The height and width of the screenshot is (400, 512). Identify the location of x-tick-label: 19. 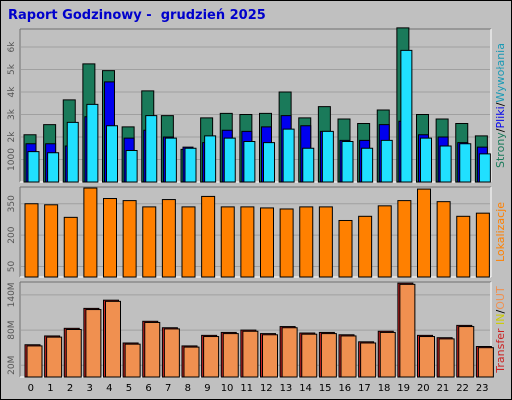
(403, 388).